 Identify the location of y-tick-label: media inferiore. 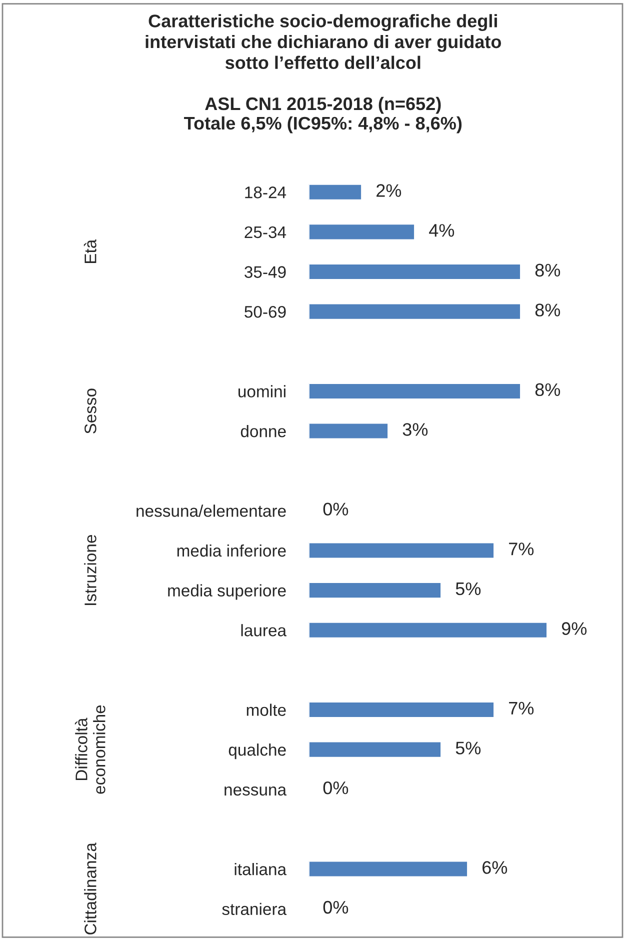
(231, 550).